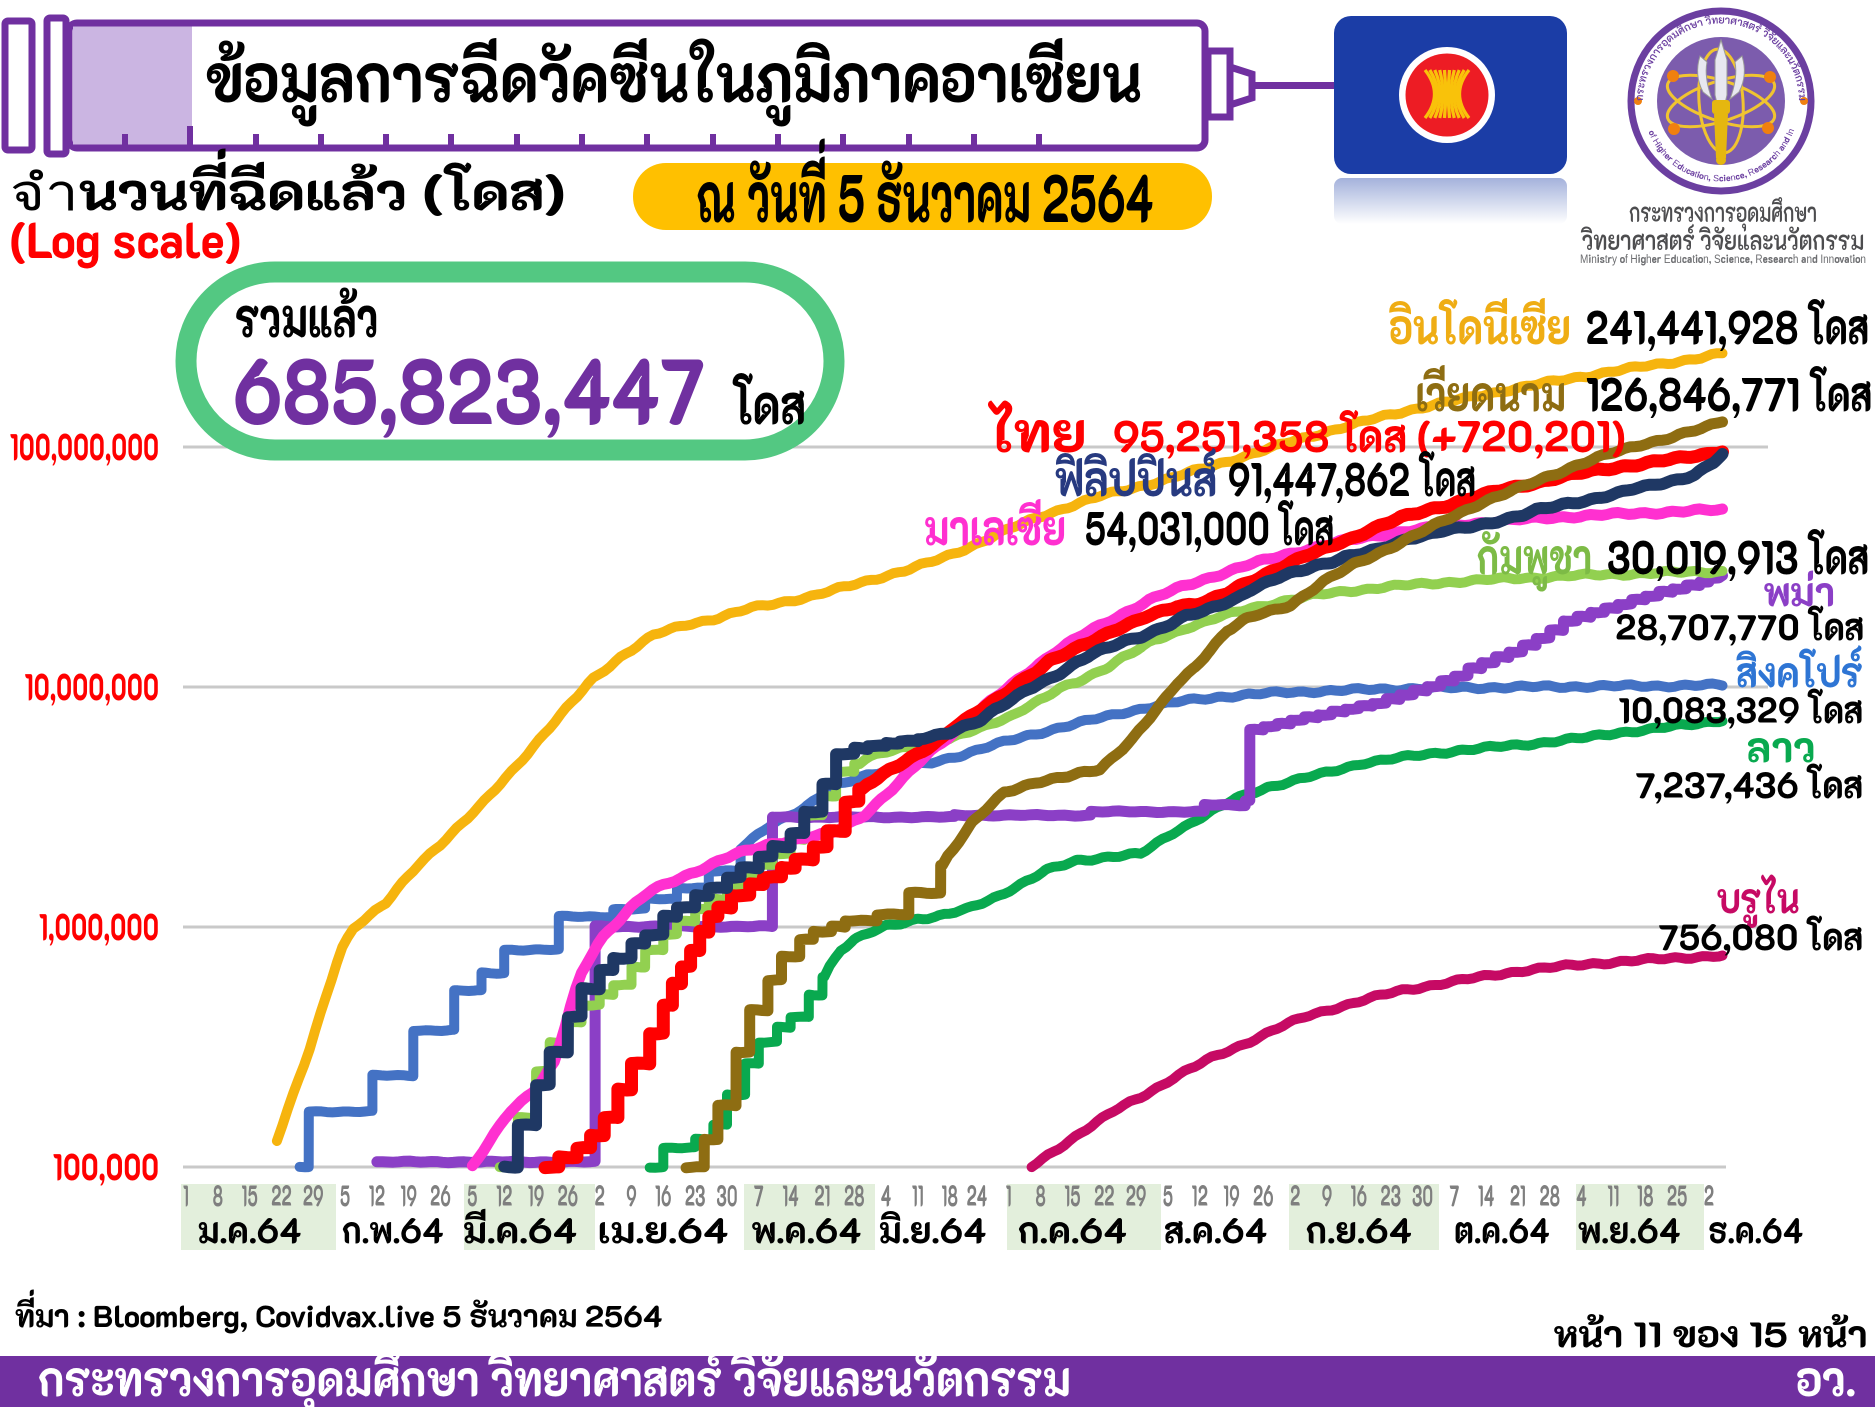  Describe the element at coordinates (673, 80) in the screenshot. I see `svg-text:ข้อมูลการฉีดวัคซีนในภูมิภาคอาเ: ข้อมูลการฉีดวัคซีนในภูมิภาคอาเซียน` at that location.